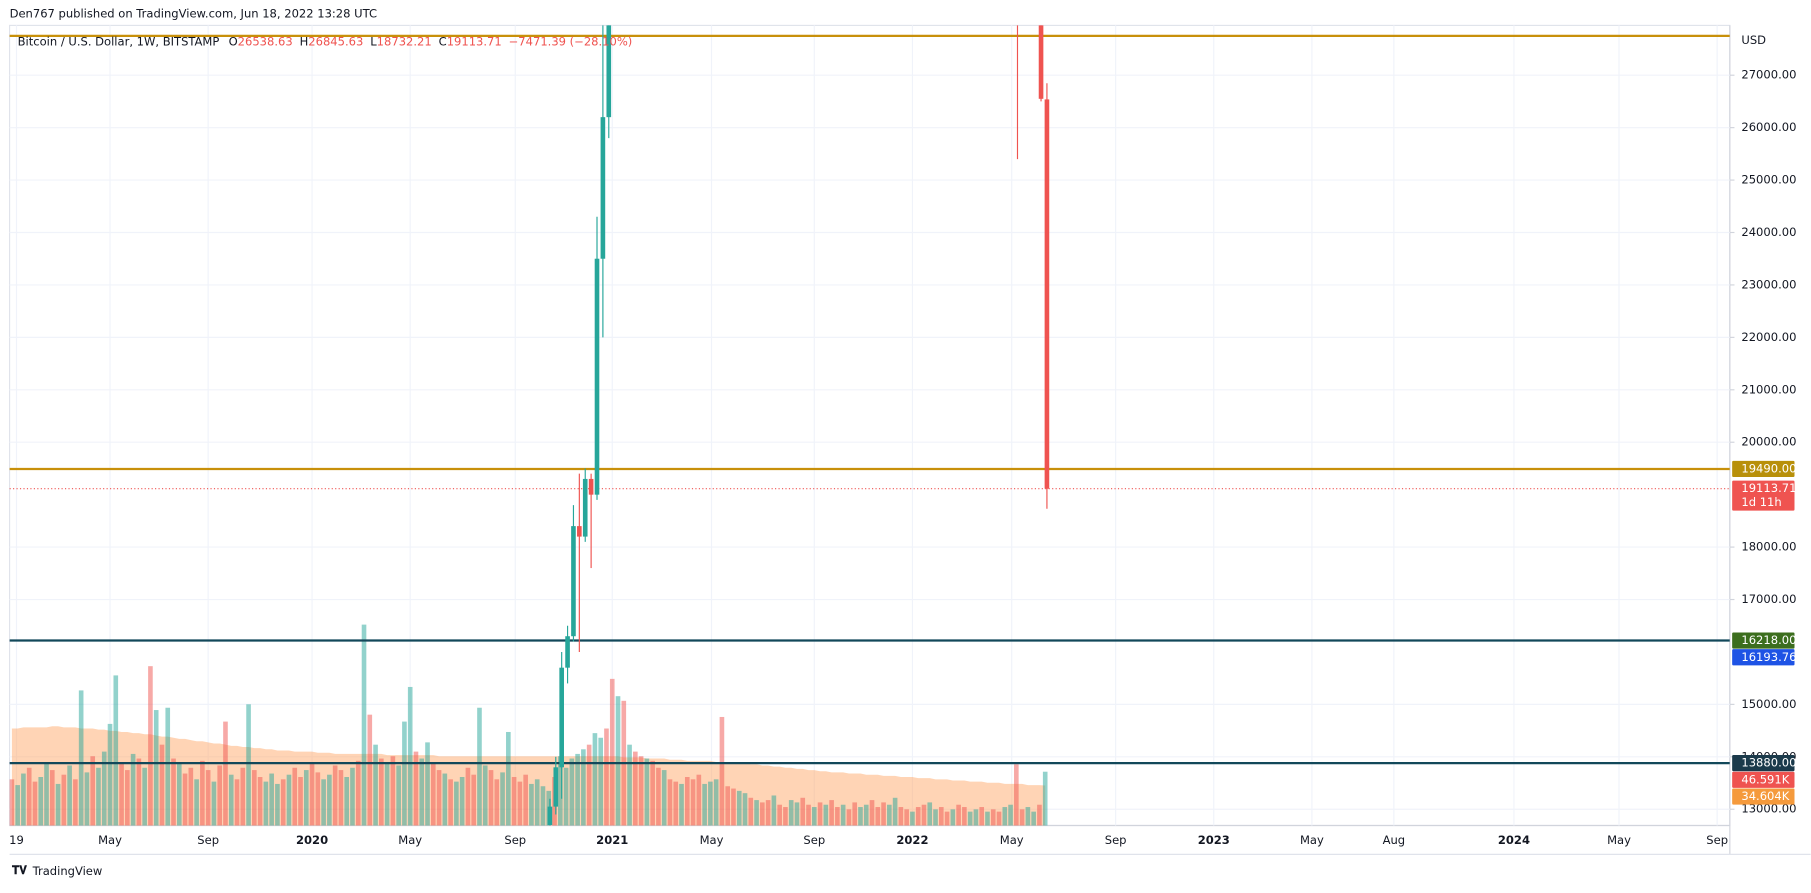 The height and width of the screenshot is (893, 1811). What do you see at coordinates (443, 41) in the screenshot?
I see `ohlc-label: C` at bounding box center [443, 41].